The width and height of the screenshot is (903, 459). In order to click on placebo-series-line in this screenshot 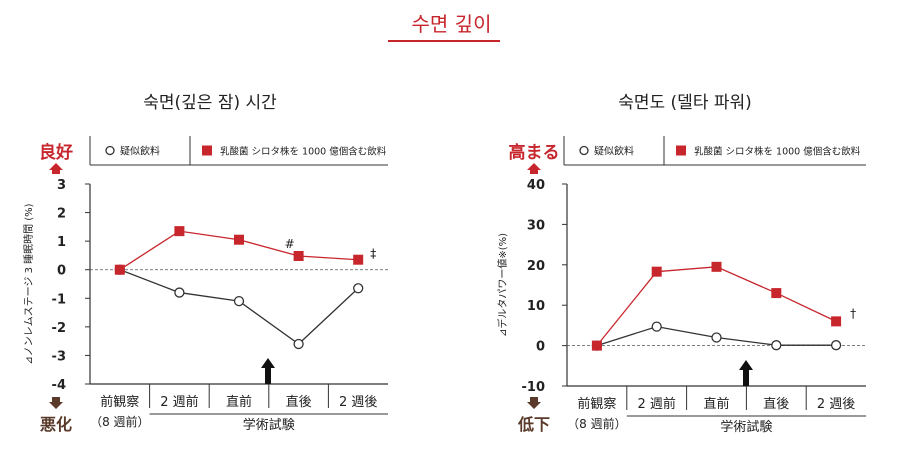, I will do `click(239, 307)`.